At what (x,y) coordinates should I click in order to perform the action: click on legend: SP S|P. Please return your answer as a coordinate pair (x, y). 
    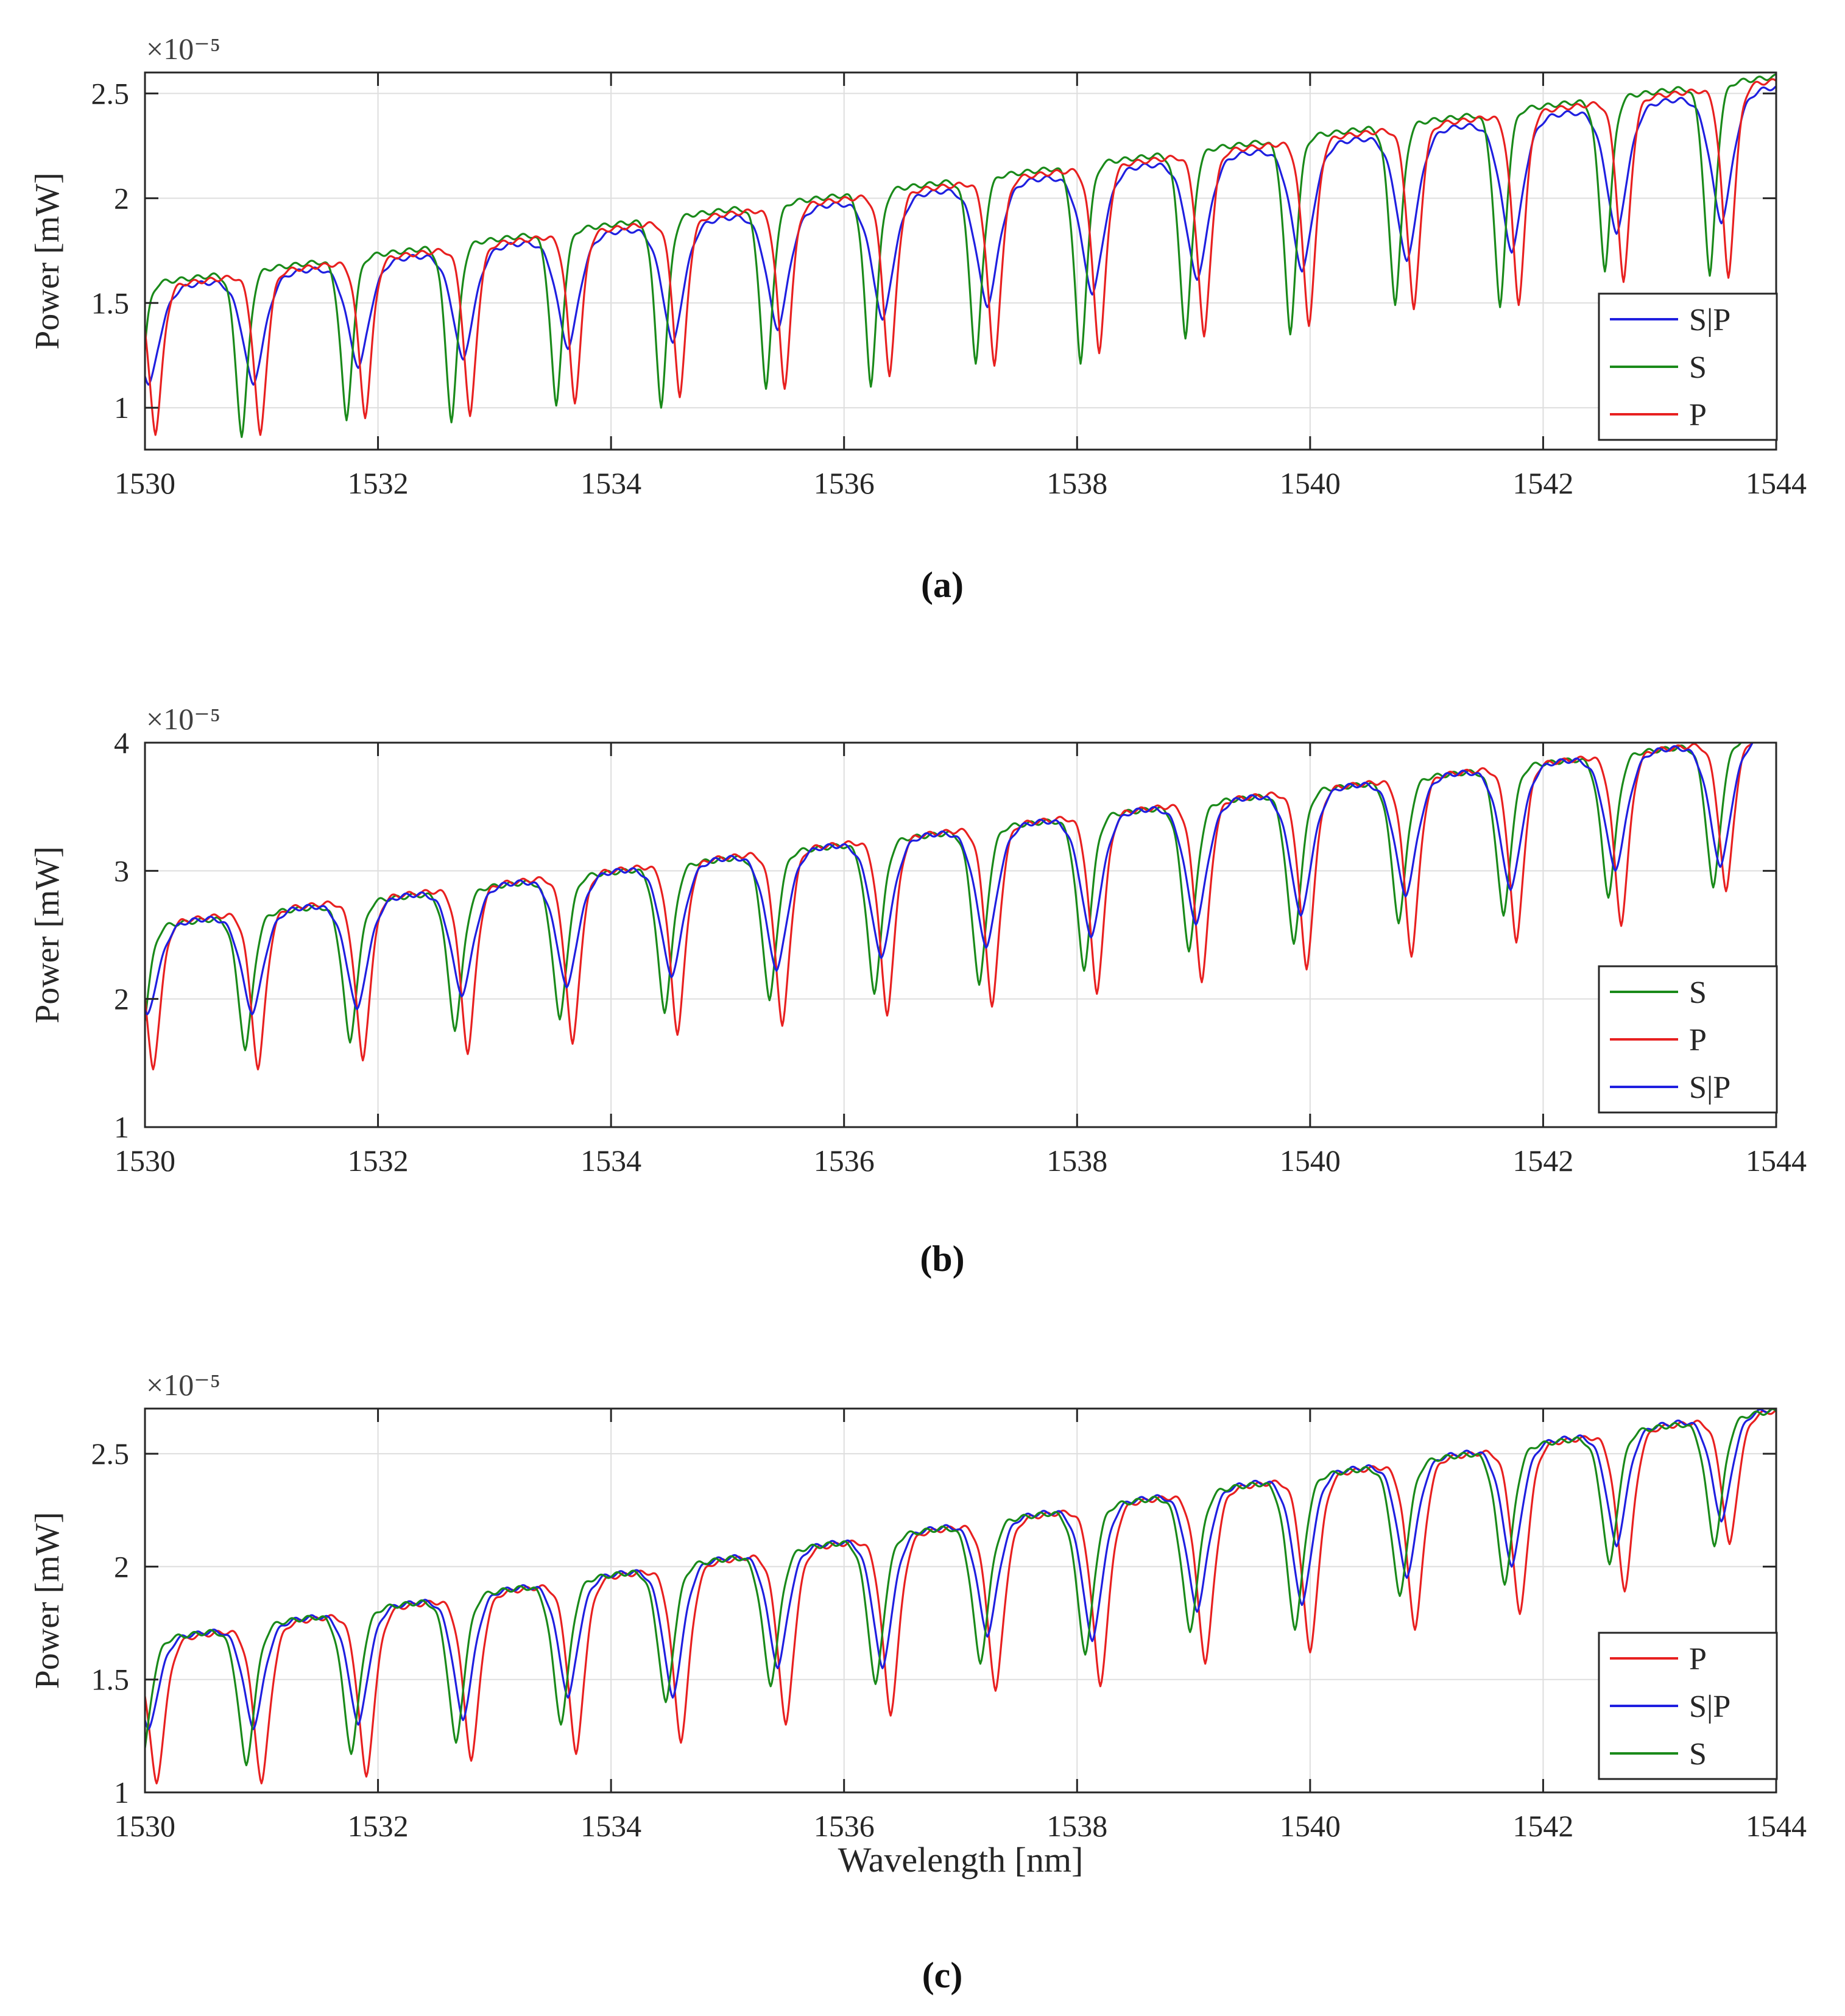
    Looking at the image, I should click on (1688, 1039).